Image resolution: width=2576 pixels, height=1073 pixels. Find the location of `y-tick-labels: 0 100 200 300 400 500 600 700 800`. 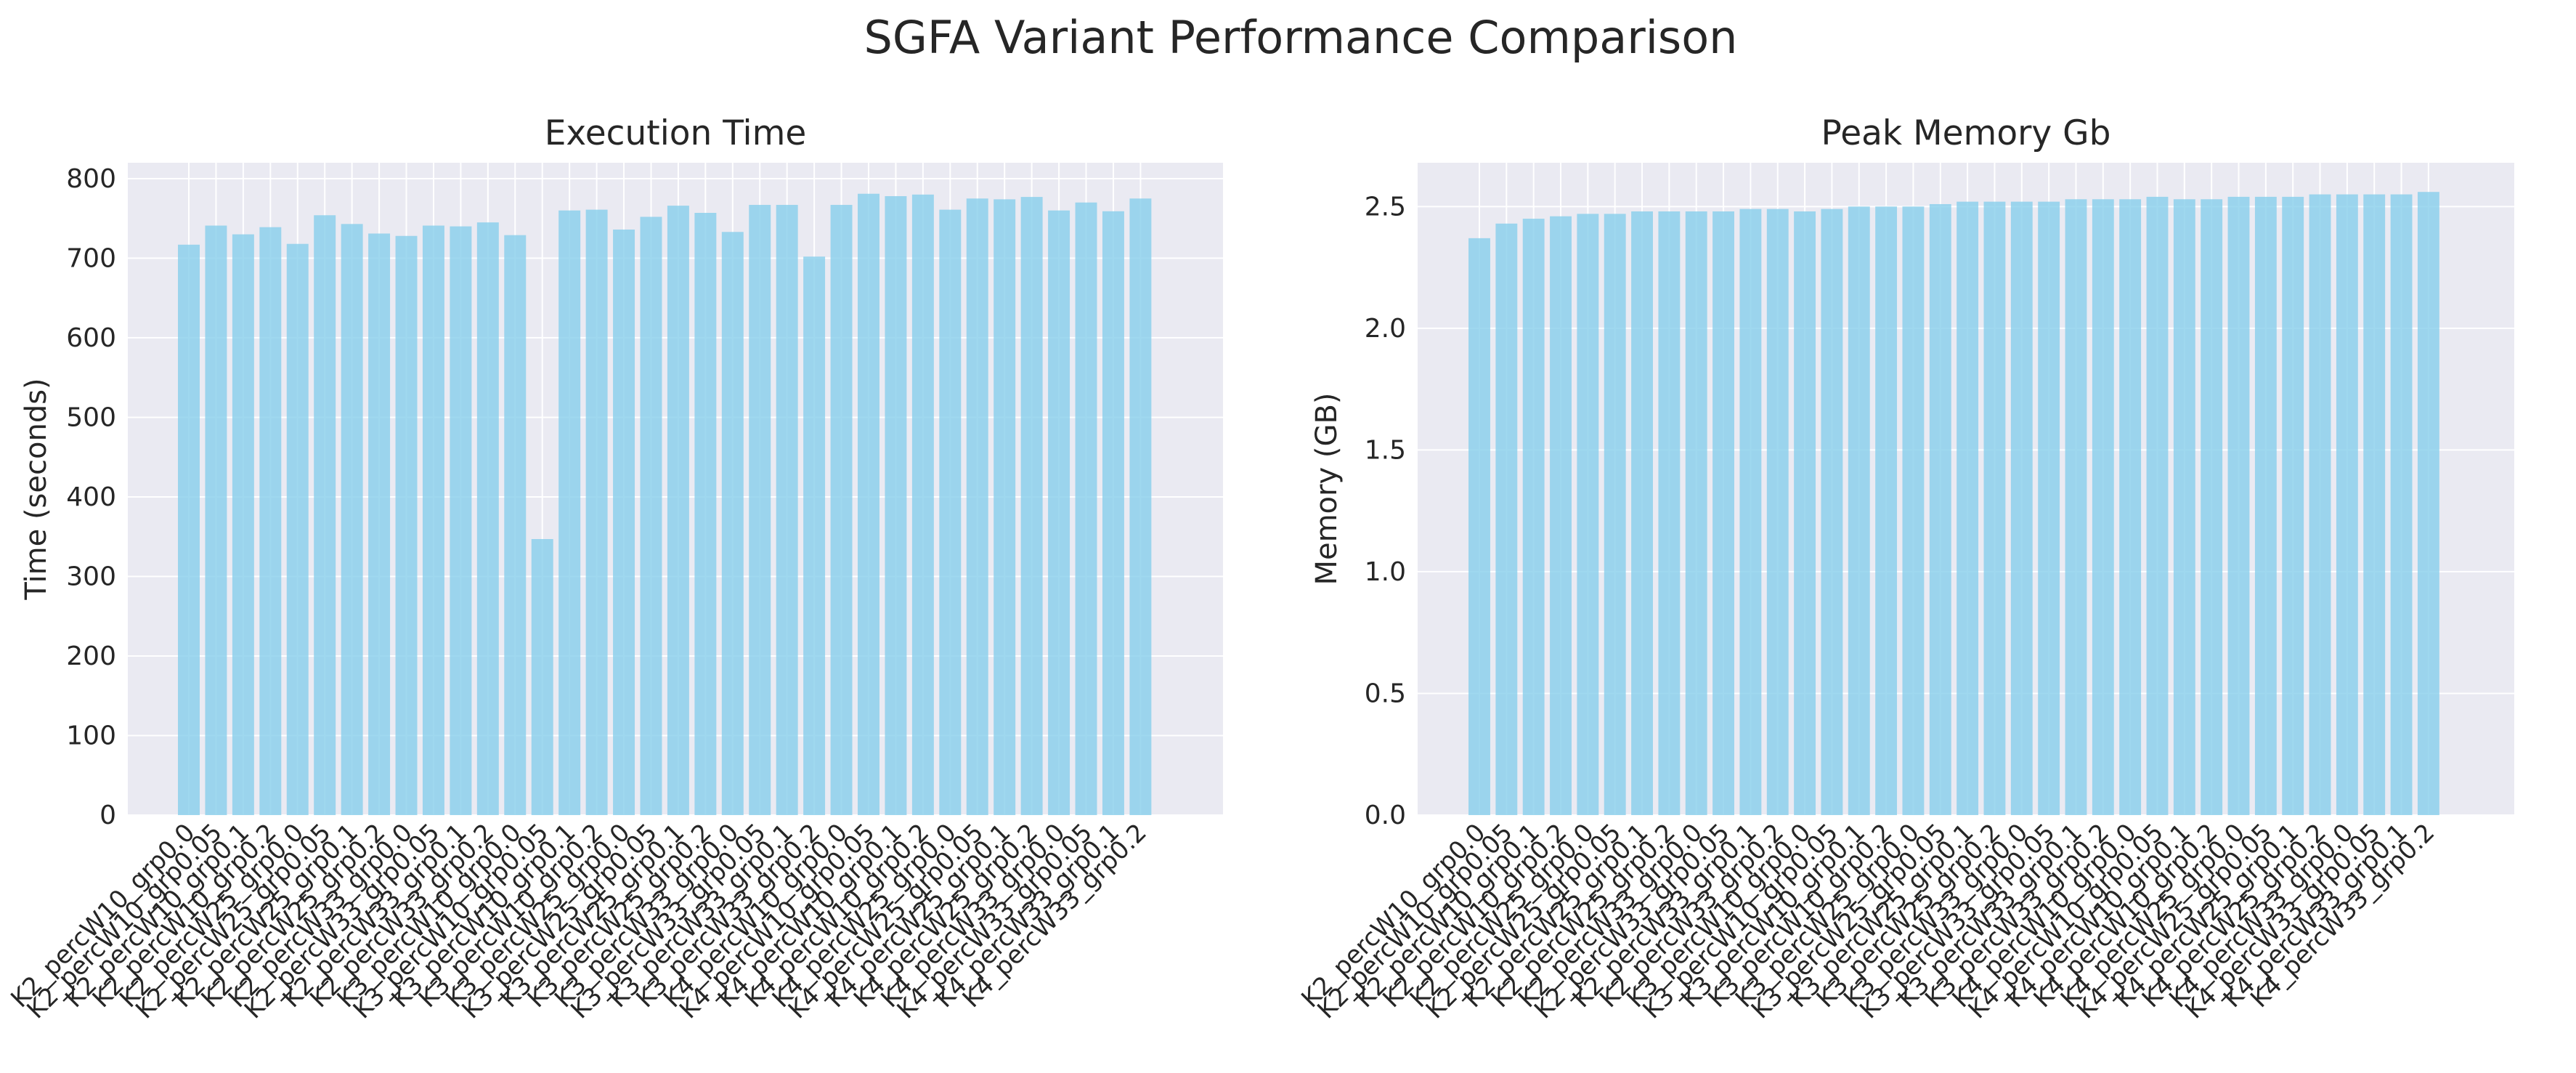

y-tick-labels: 0 100 200 300 400 500 600 700 800 is located at coordinates (91, 497).